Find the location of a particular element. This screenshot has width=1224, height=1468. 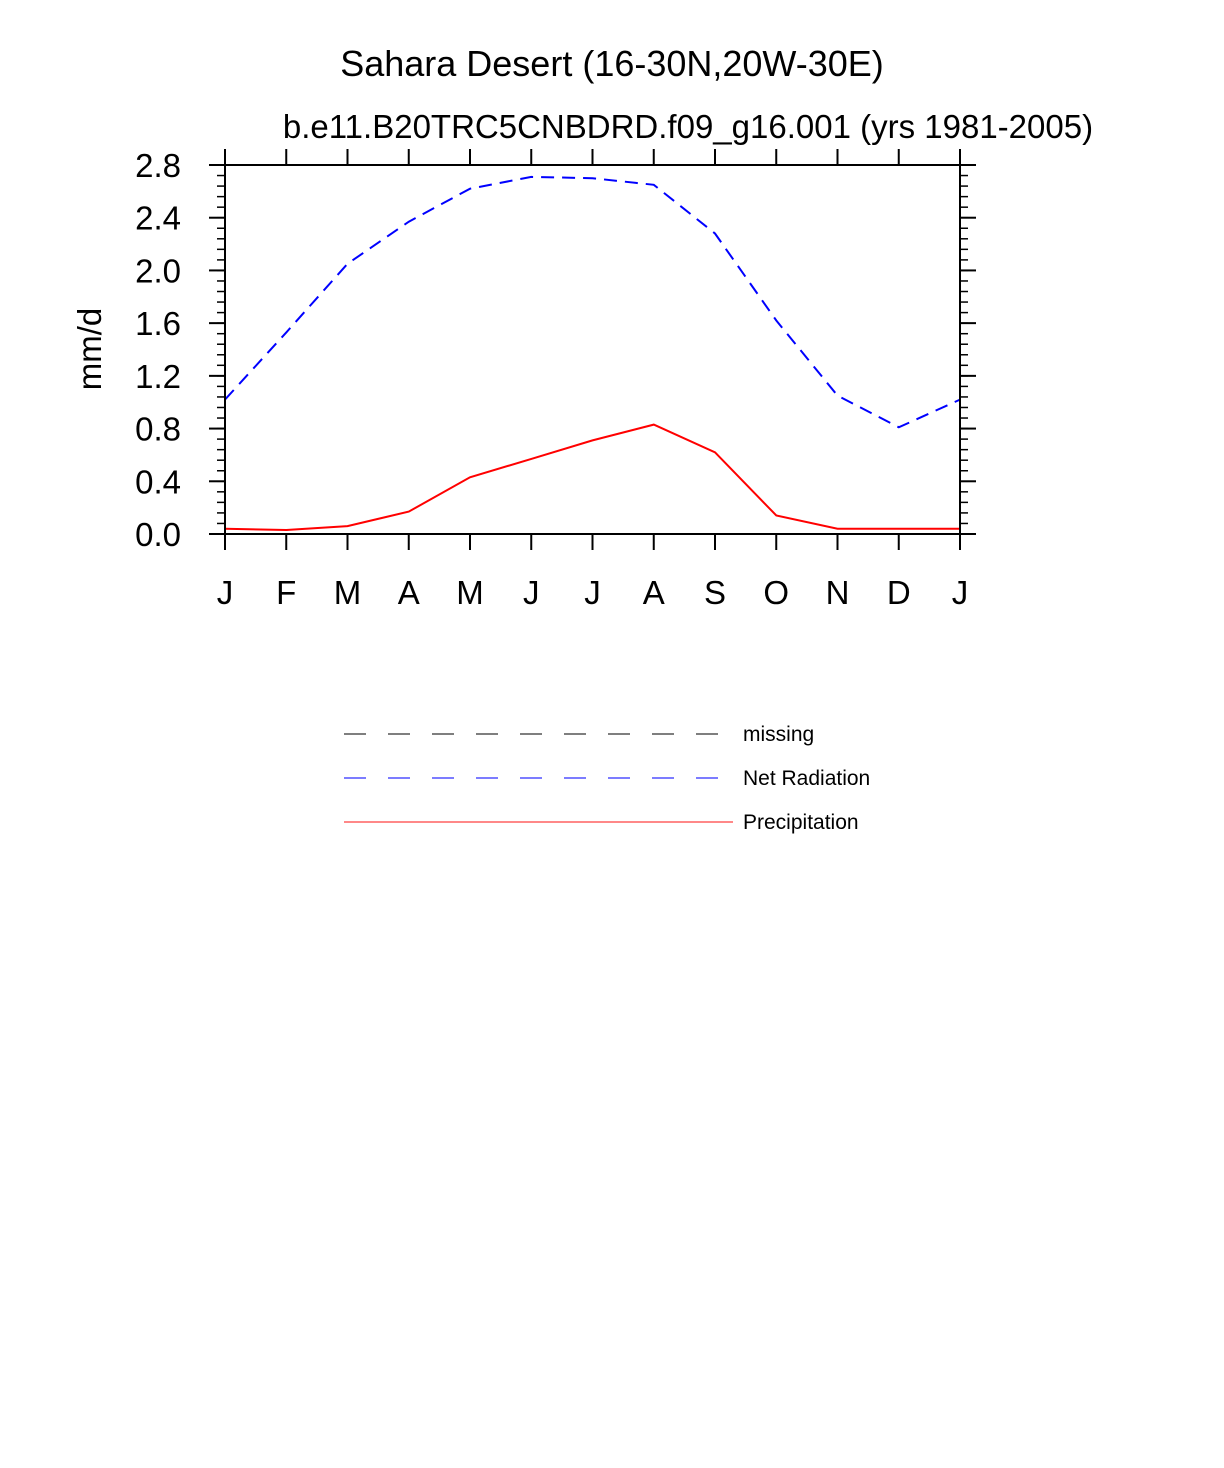

series-line-precipitation is located at coordinates (592, 477).